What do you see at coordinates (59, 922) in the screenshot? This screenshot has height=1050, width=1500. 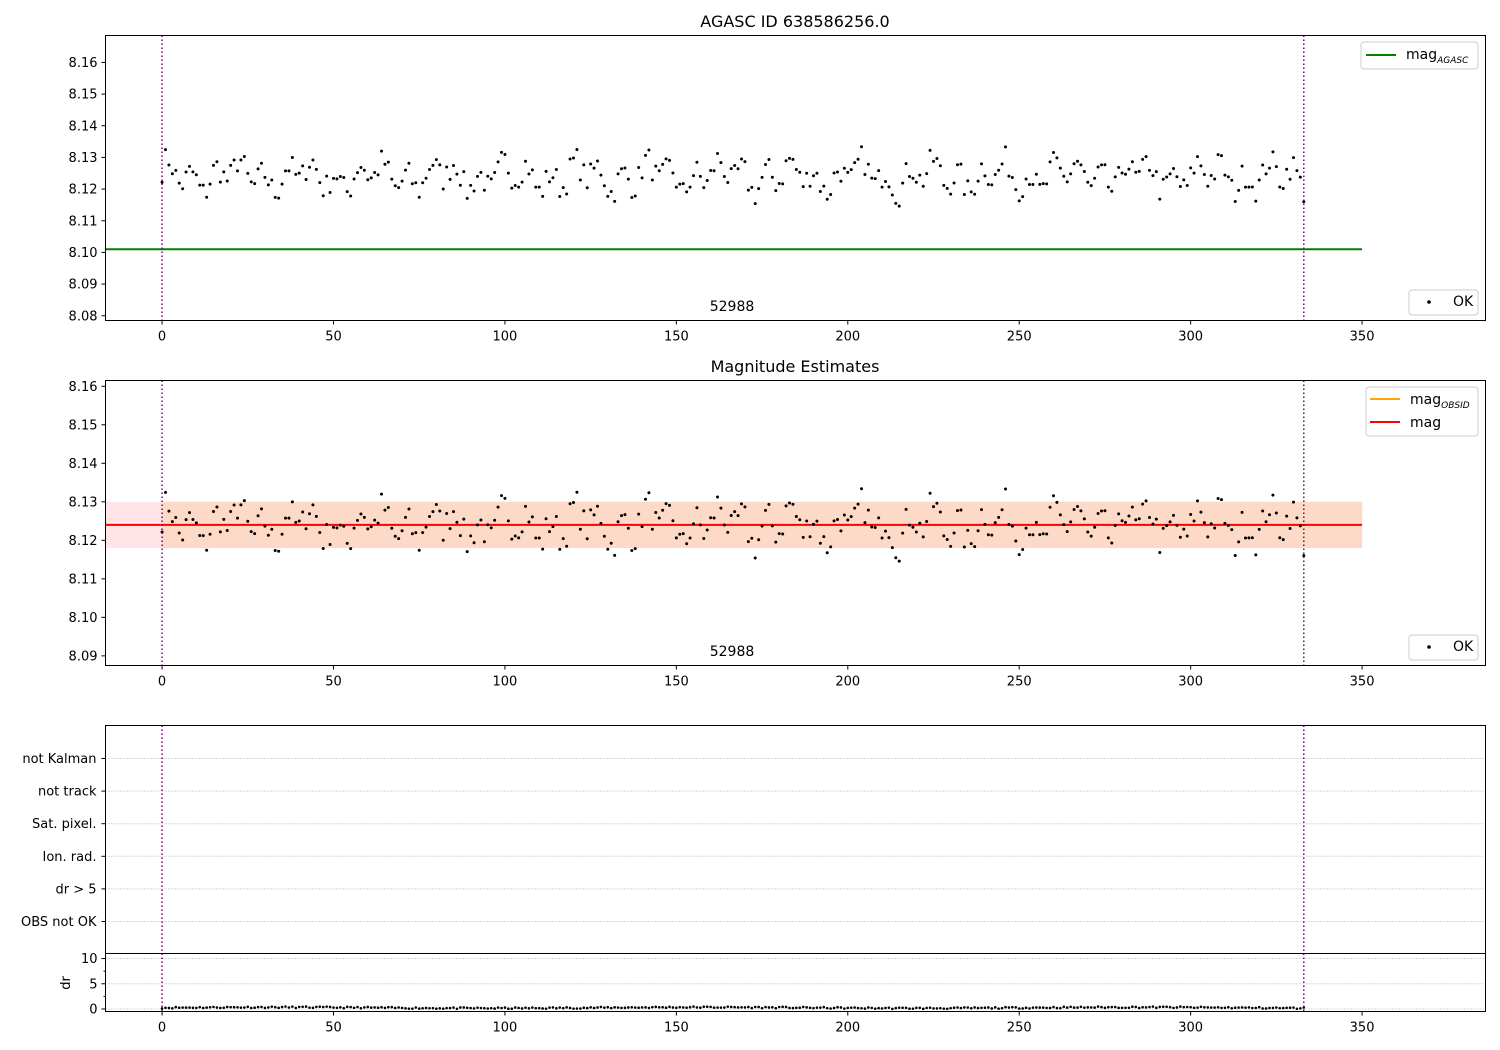 I see `flag-label: OBS not OK` at bounding box center [59, 922].